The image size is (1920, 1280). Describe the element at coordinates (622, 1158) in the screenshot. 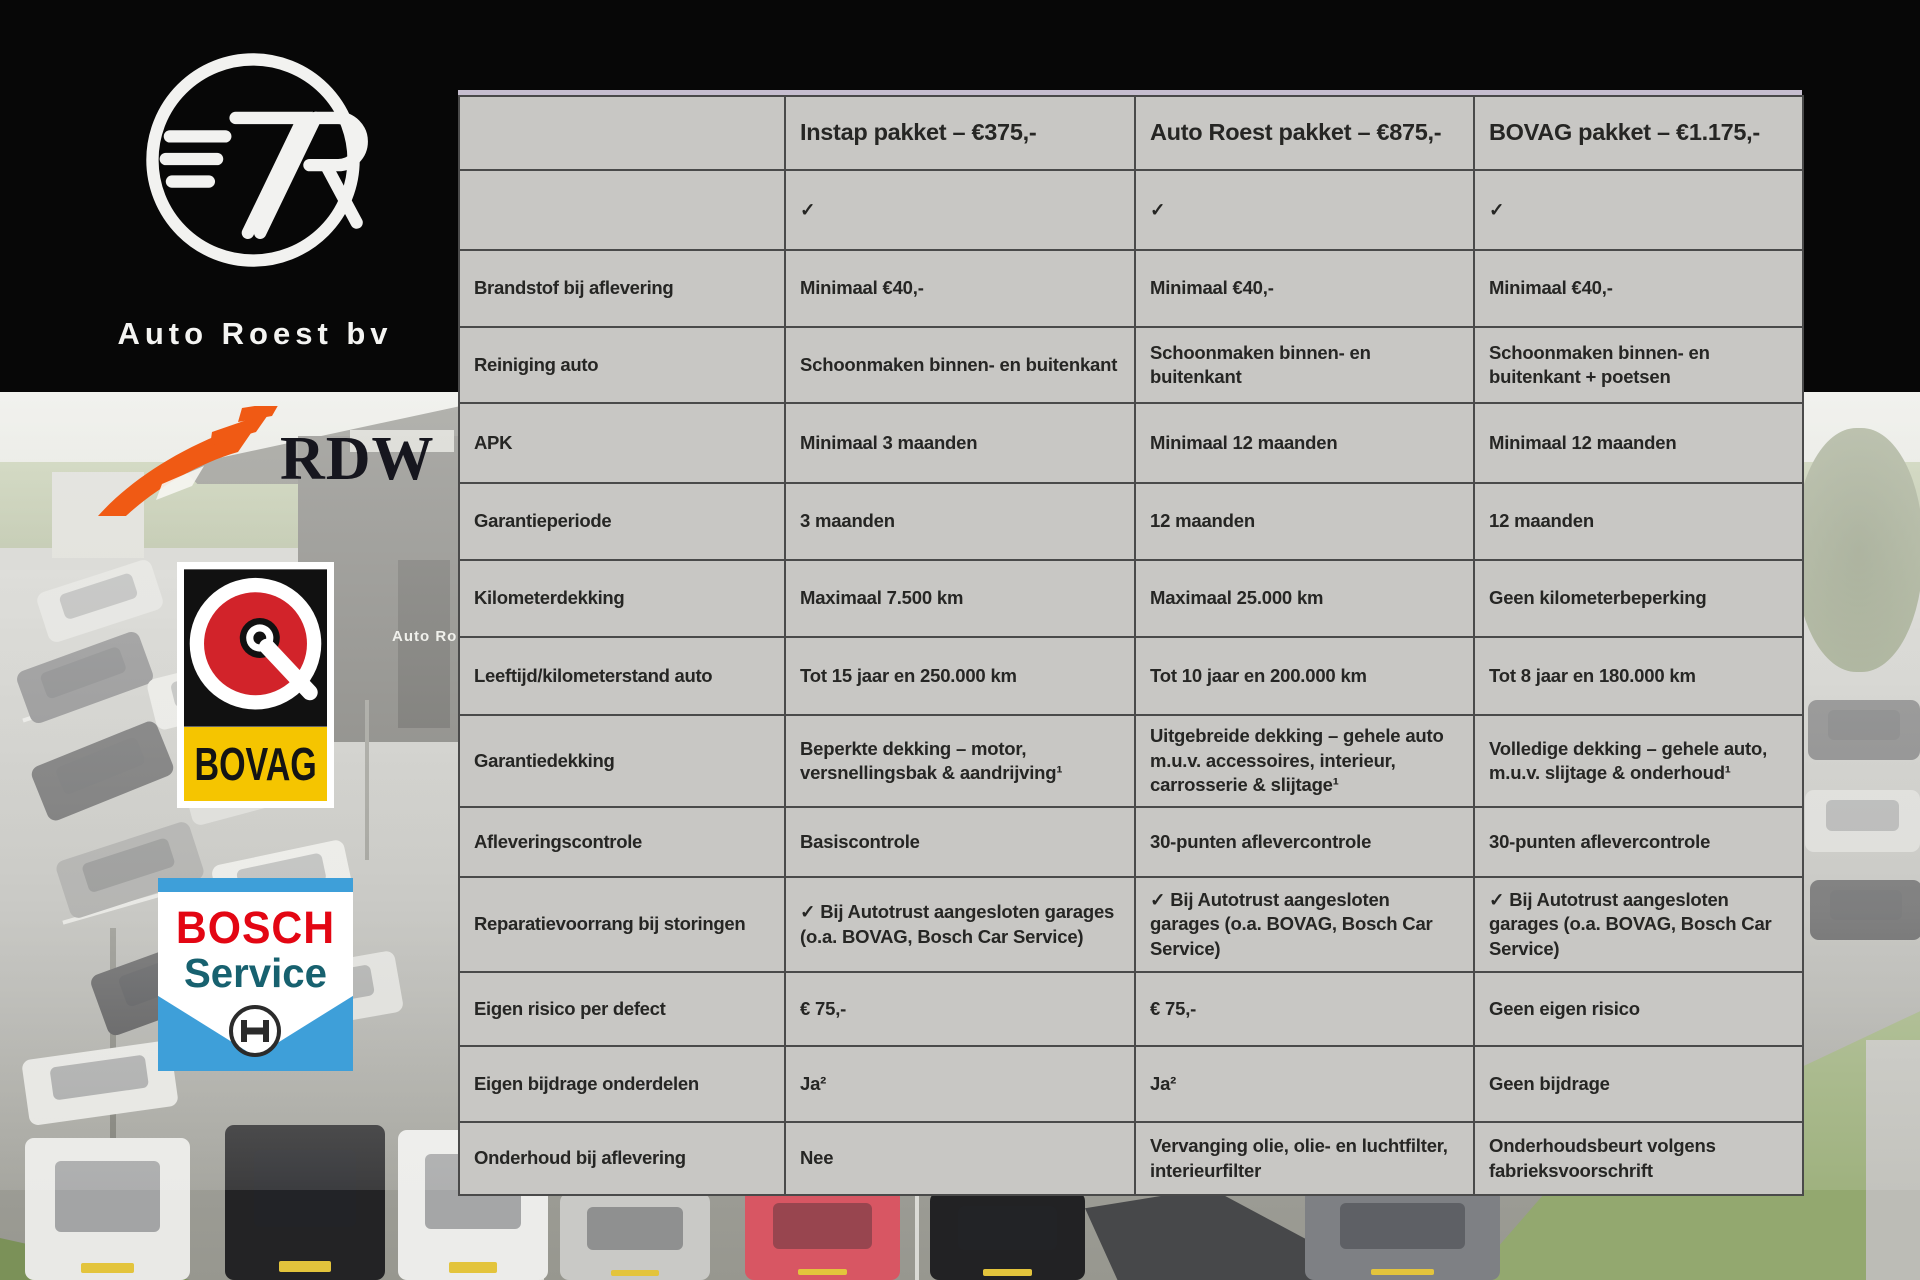

I see `row-label: Onderhoud bij aflevering` at that location.